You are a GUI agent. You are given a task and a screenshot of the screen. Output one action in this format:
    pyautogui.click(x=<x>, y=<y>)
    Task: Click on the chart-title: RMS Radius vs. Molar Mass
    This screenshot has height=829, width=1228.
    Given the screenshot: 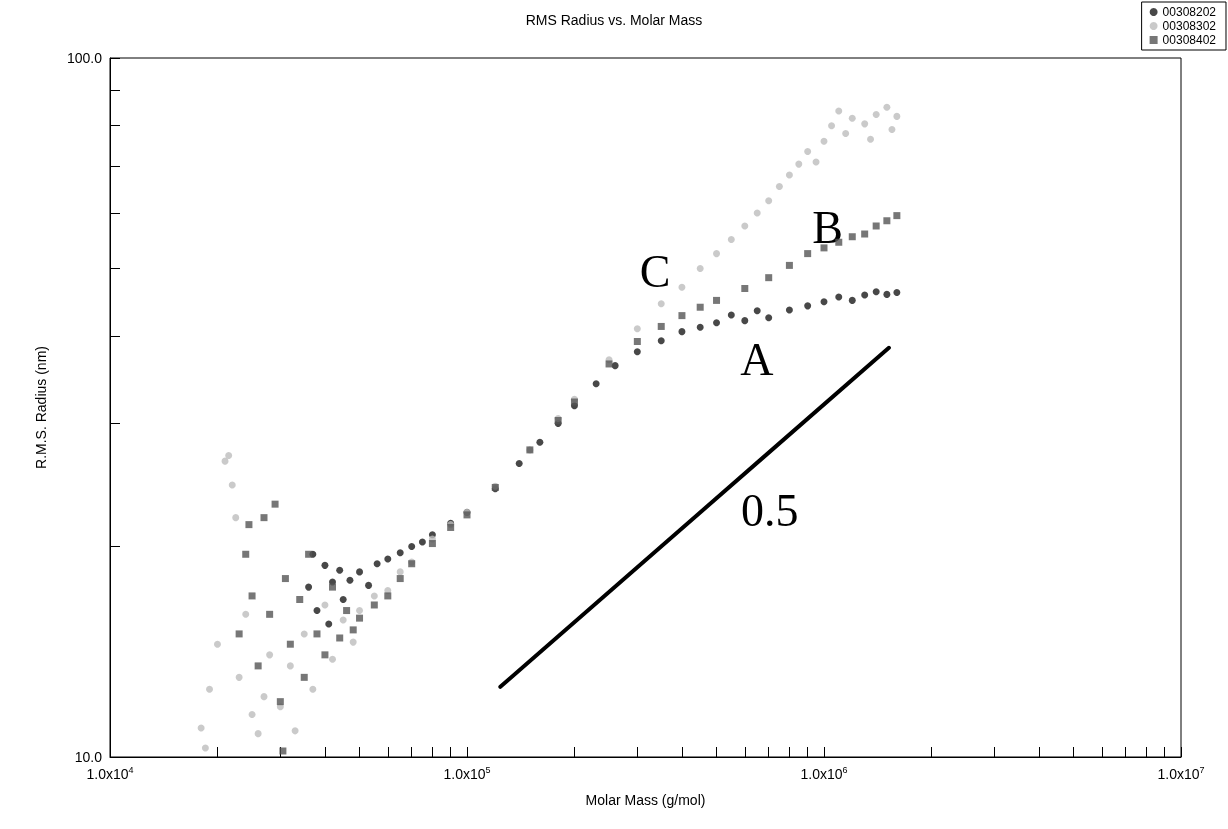 What is the action you would take?
    pyautogui.click(x=614, y=20)
    